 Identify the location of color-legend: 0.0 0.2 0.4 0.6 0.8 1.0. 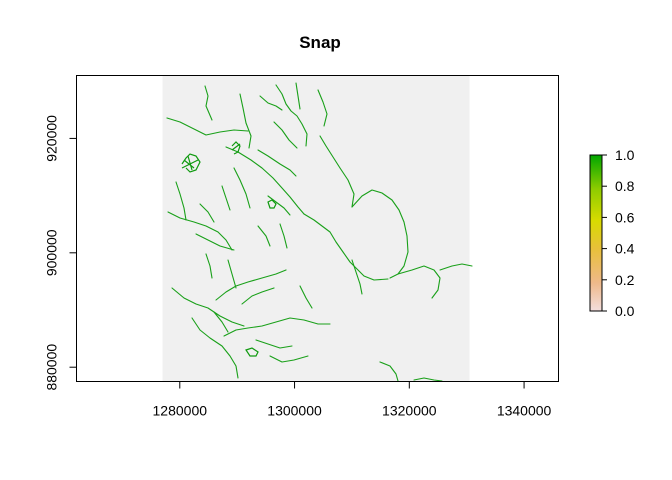
(612, 233).